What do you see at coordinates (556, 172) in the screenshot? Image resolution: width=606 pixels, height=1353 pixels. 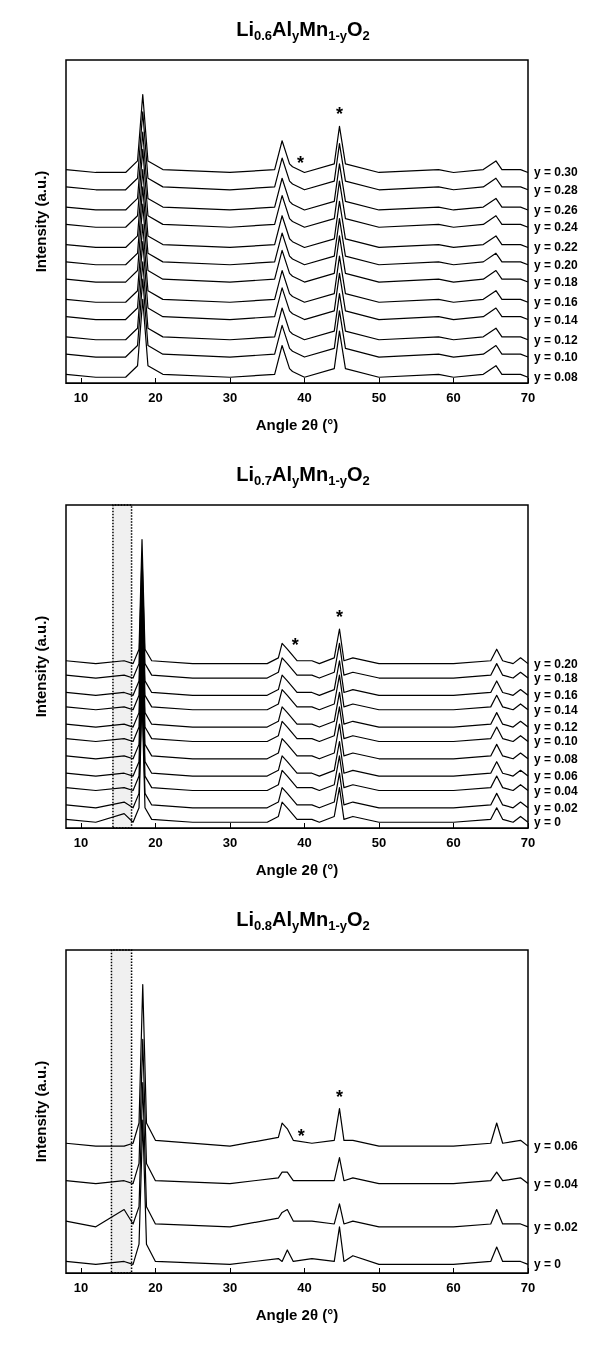 I see `series-label: y = 0.30` at bounding box center [556, 172].